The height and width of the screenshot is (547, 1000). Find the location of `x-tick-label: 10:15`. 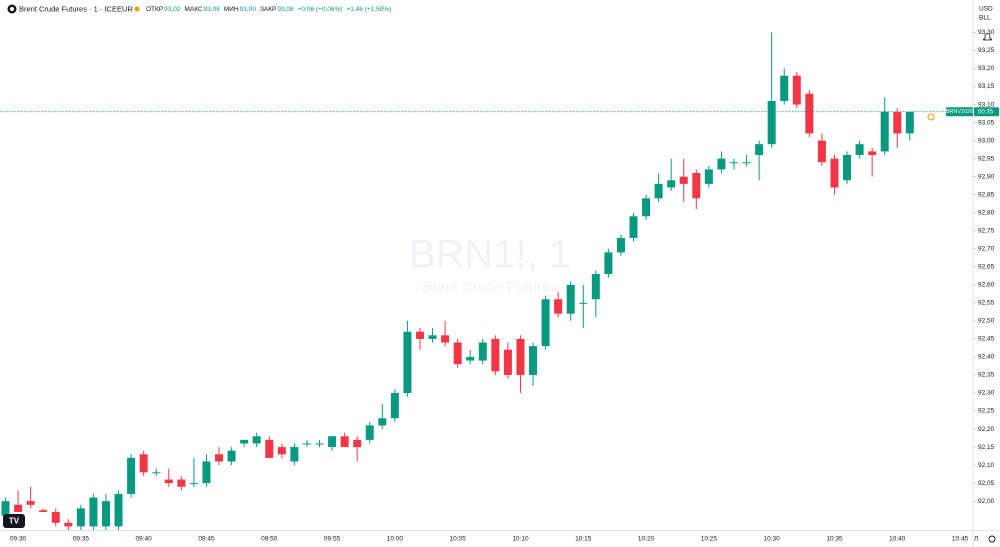

x-tick-label: 10:15 is located at coordinates (583, 539).